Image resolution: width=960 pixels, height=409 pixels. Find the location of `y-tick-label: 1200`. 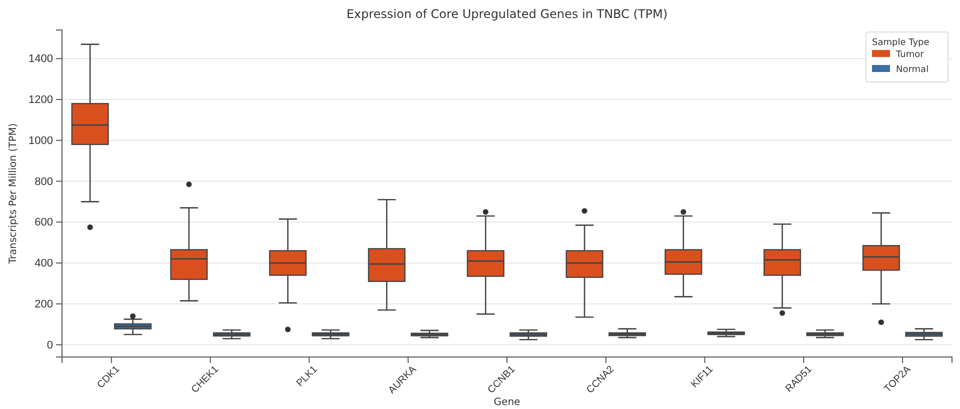

y-tick-label: 1200 is located at coordinates (40, 100).